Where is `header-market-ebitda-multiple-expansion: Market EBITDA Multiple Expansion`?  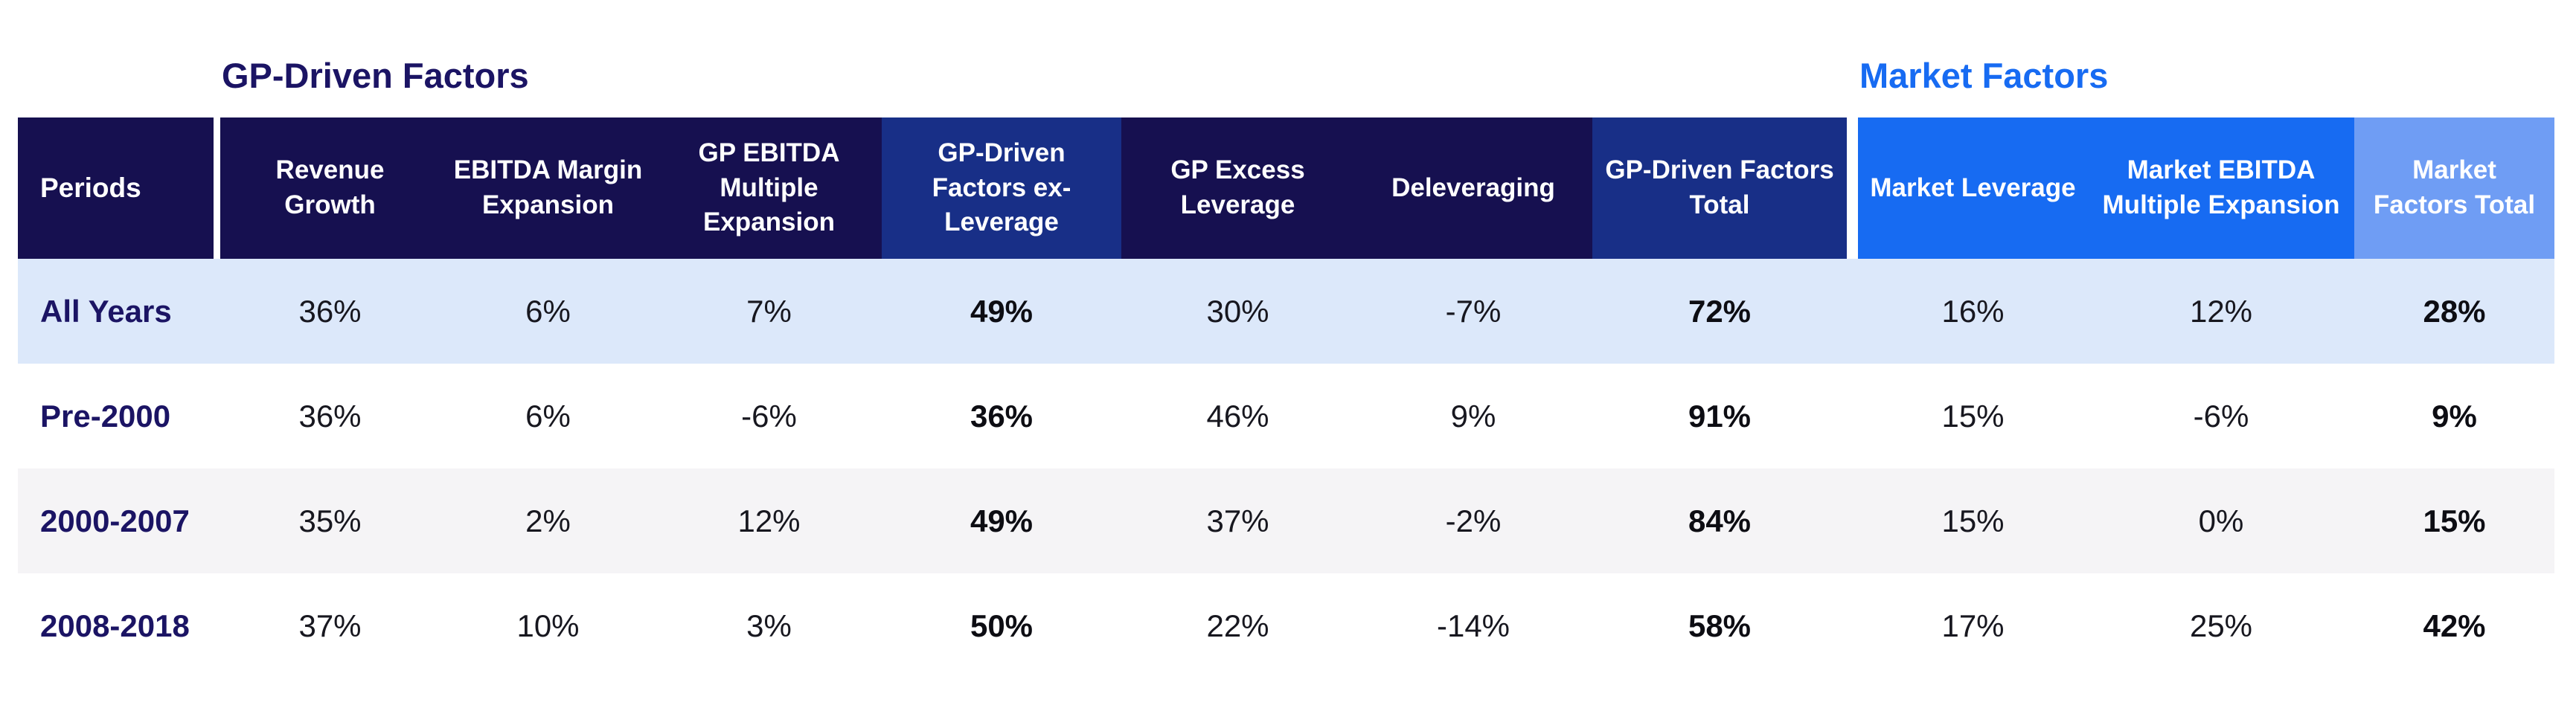 header-market-ebitda-multiple-expansion: Market EBITDA Multiple Expansion is located at coordinates (2221, 188).